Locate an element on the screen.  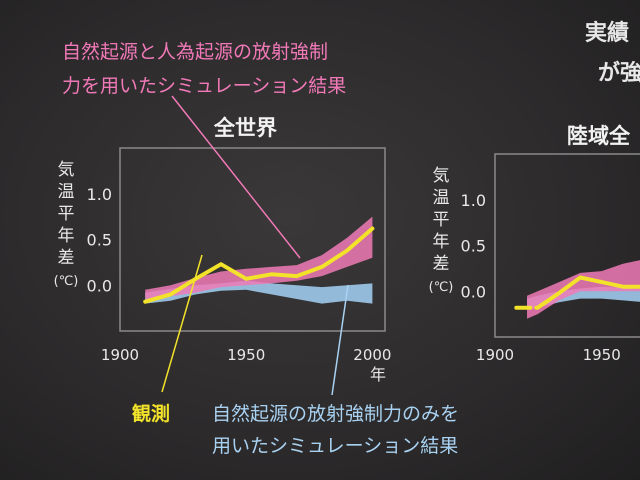
x-ticks-world: 1900 1950 2000 is located at coordinates (246, 355).